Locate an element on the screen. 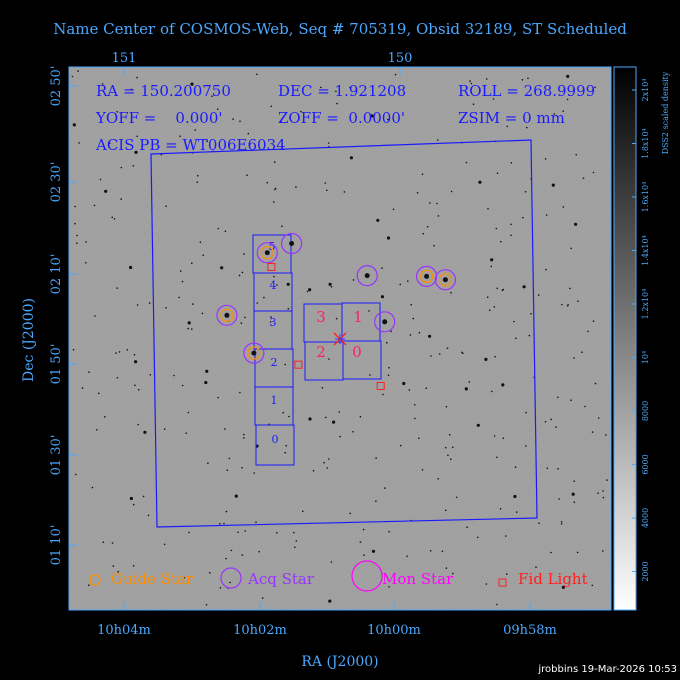 The height and width of the screenshot is (680, 680). bottom-tick-label: 09h58m is located at coordinates (530, 630).